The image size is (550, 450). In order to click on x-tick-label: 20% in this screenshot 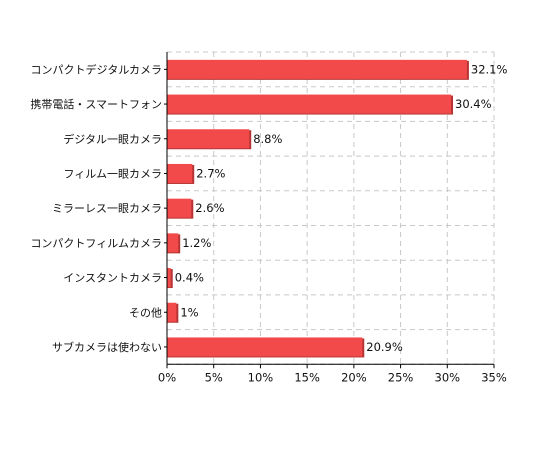, I will do `click(354, 377)`.